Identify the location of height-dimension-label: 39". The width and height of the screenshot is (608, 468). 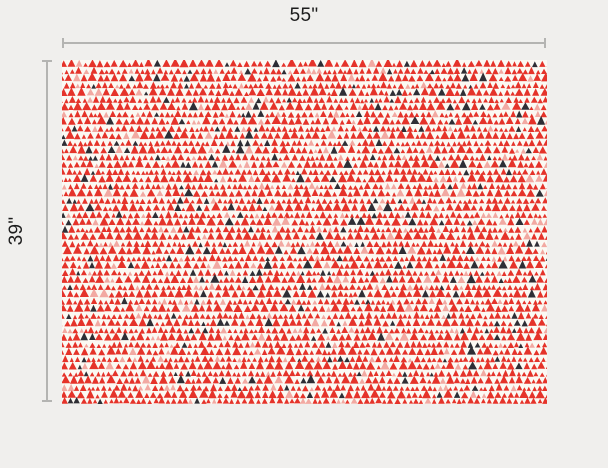
(16, 231).